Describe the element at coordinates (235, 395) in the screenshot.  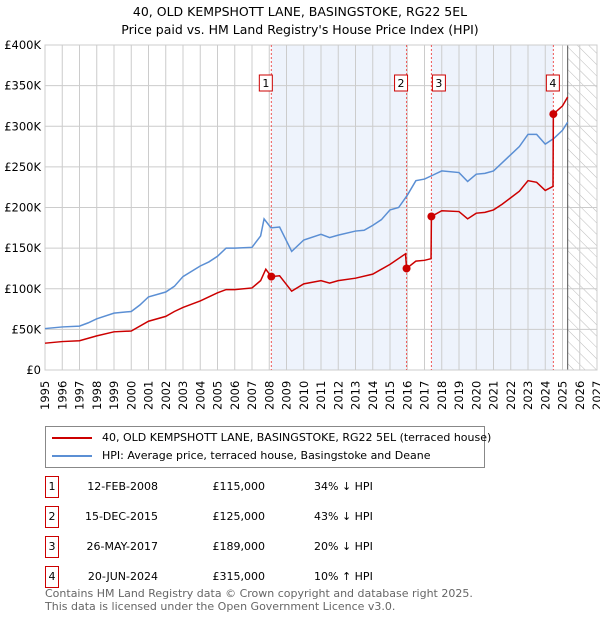
I see `x-tick-label: 2006` at that location.